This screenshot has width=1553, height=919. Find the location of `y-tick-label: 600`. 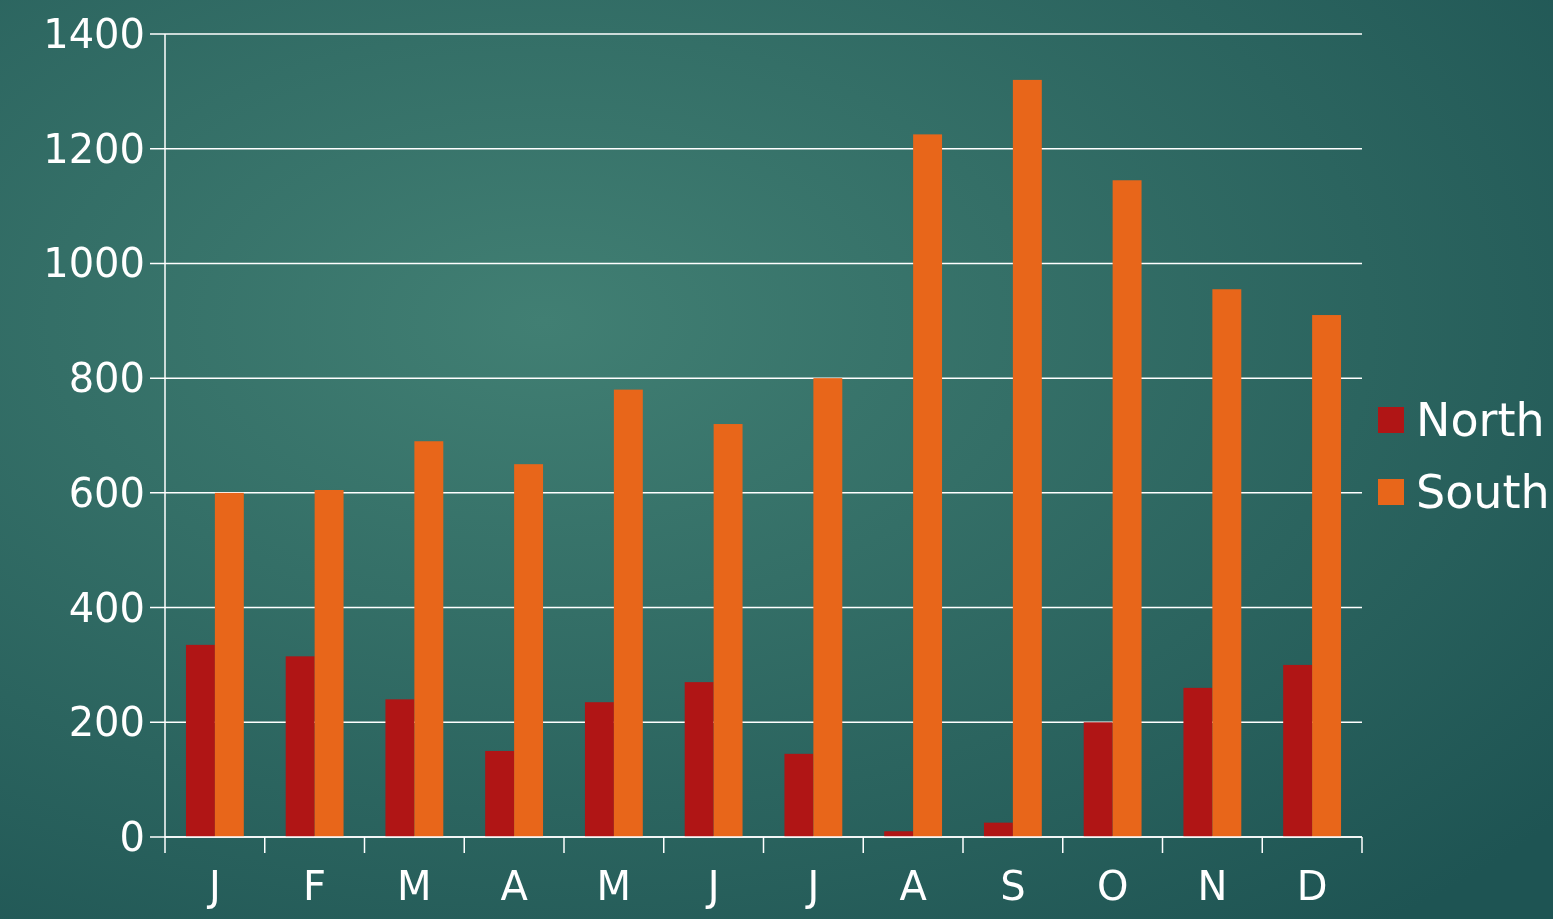

y-tick-label: 600 is located at coordinates (106, 492).